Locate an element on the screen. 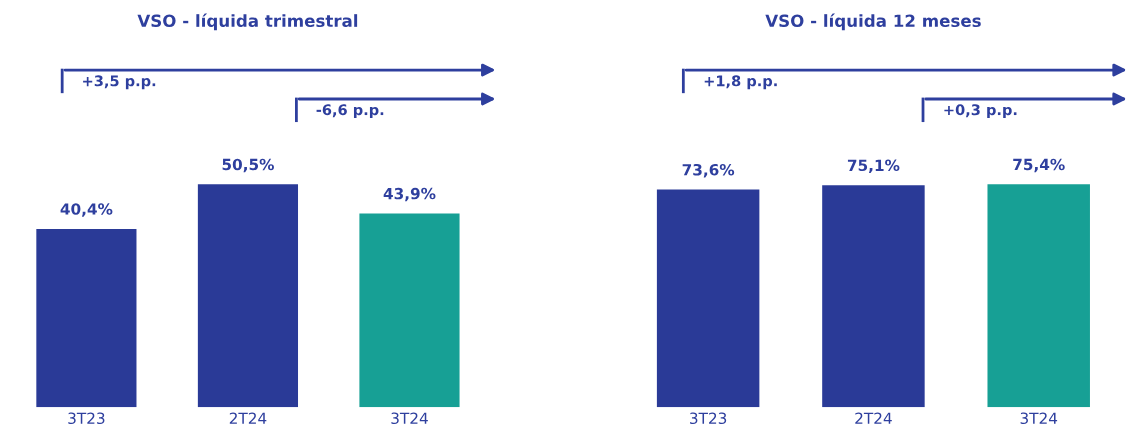  chart-title: VSO - líquida trimestral is located at coordinates (247, 22).